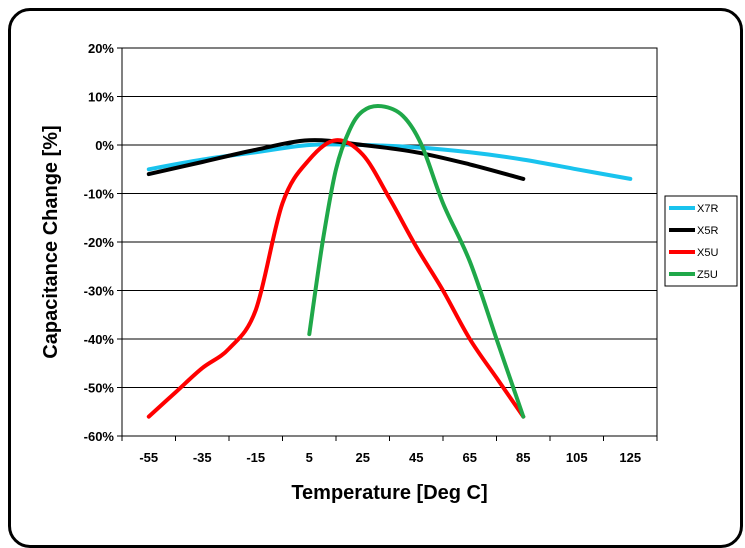 The height and width of the screenshot is (548, 745). I want to click on legend-box, so click(701, 241).